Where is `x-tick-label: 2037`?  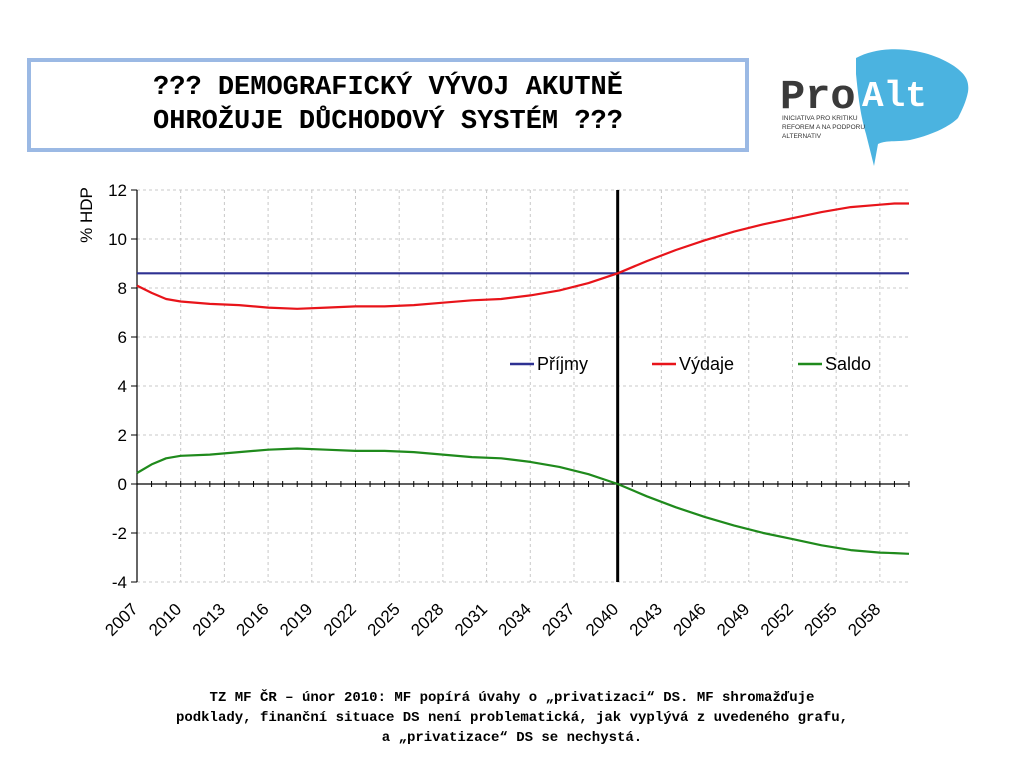
x-tick-label: 2037 is located at coordinates (558, 620).